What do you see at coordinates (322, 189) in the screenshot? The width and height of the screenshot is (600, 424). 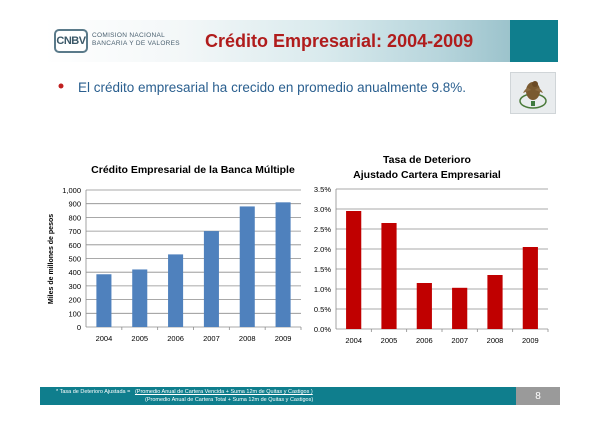 I see `y-tick-label: 3.5%` at bounding box center [322, 189].